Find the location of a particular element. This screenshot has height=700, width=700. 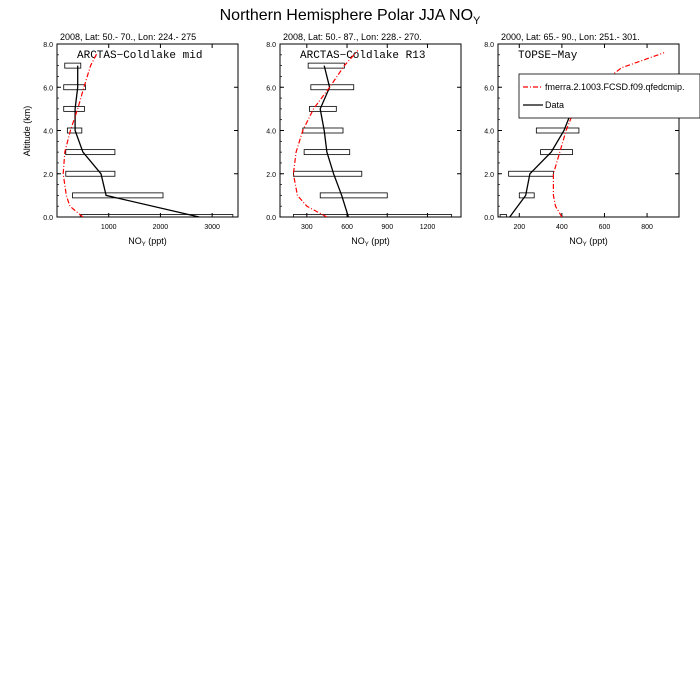

x-tick-label: 2000 is located at coordinates (161, 227).